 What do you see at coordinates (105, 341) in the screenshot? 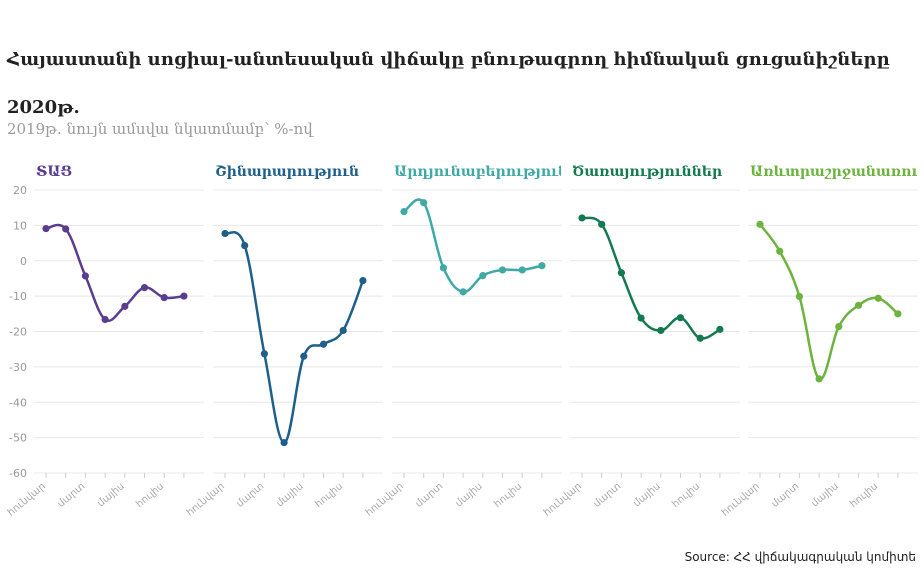
I see `panel-1: հունվար մարտ մայիս հուլիս ՏԱՑ` at bounding box center [105, 341].